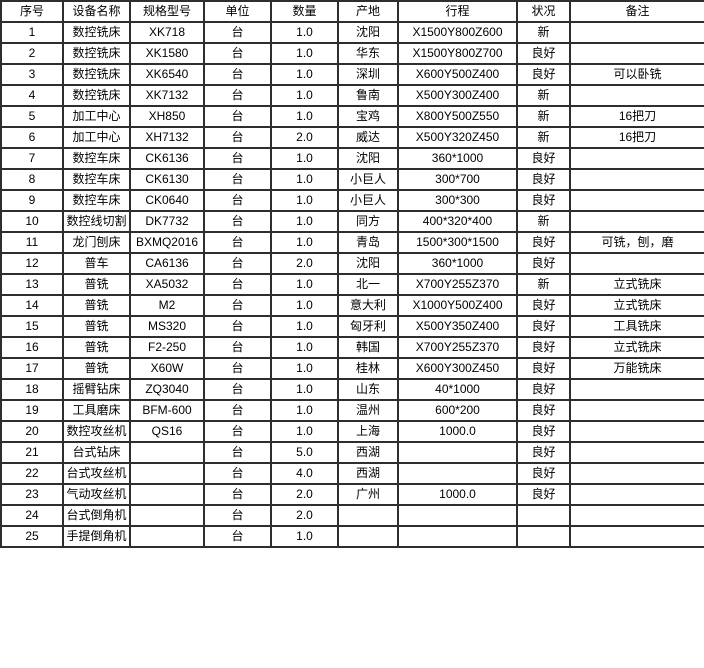 The width and height of the screenshot is (704, 668). I want to click on cell-travel, so click(457, 473).